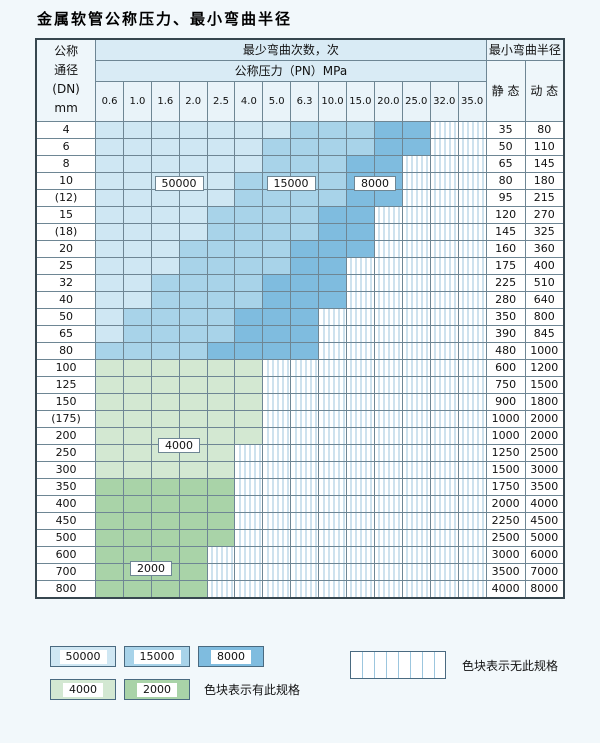 This screenshot has width=600, height=743. What do you see at coordinates (525, 49) in the screenshot?
I see `radius-header: 最小弯曲半径` at bounding box center [525, 49].